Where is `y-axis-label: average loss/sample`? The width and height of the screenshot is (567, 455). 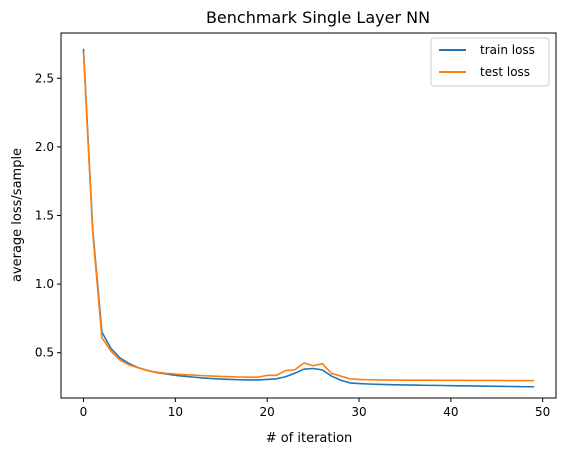
y-axis-label: average loss/sample is located at coordinates (17, 215).